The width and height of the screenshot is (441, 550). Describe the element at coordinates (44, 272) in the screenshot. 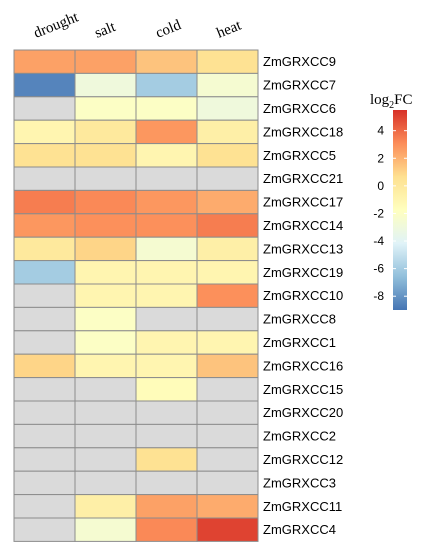

I see `heatmap-cell-ZmGRXCC19-drought` at that location.